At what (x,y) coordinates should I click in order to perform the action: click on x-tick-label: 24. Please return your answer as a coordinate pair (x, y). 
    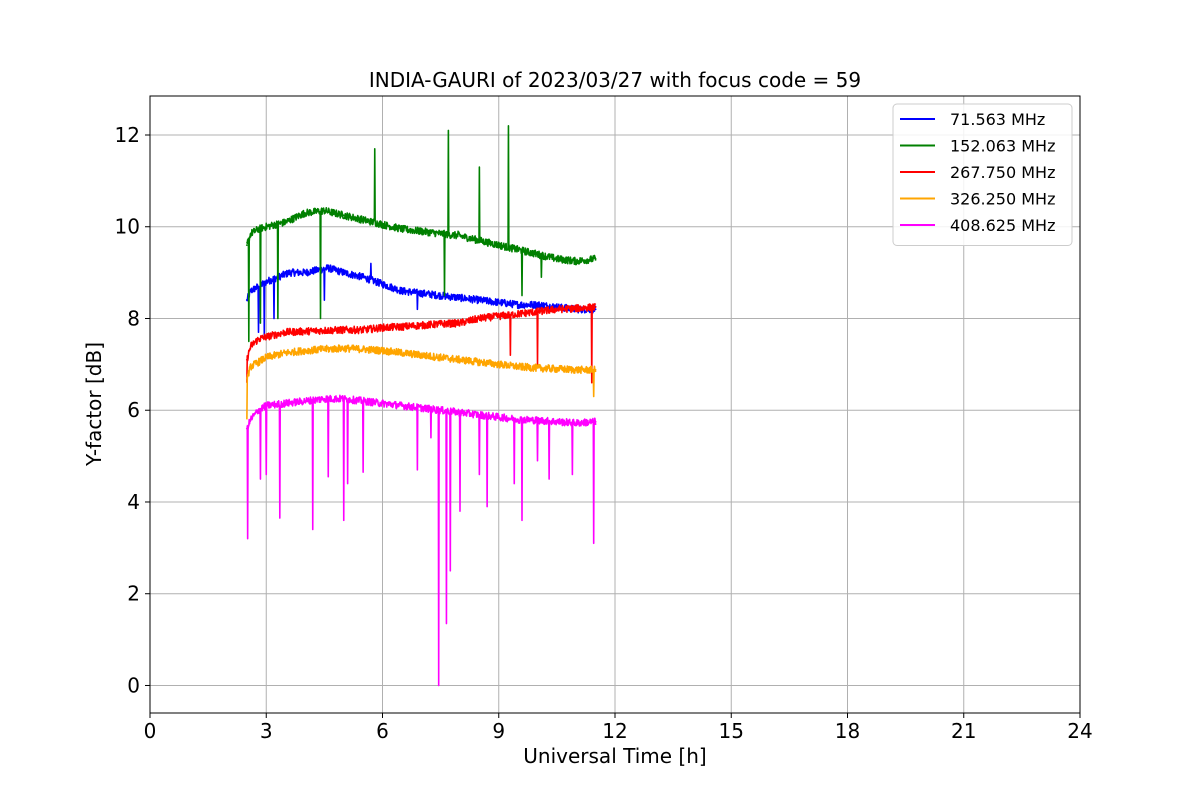
    Looking at the image, I should click on (1079, 731).